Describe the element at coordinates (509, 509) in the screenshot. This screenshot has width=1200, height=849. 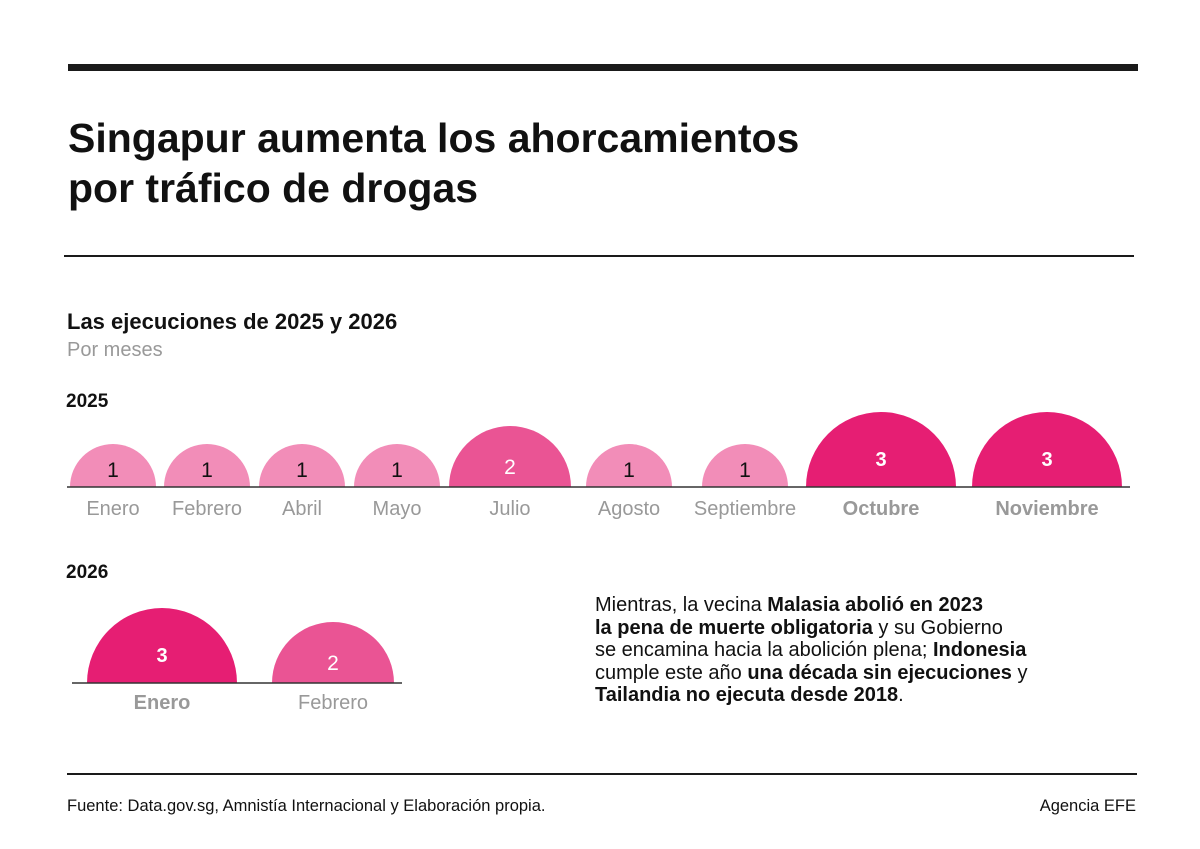
I see `month-label: Julio` at that location.